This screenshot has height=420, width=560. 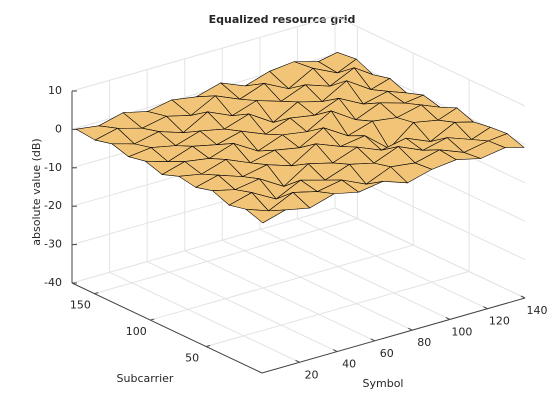 I want to click on z-tick-label: -10, so click(x=53, y=167).